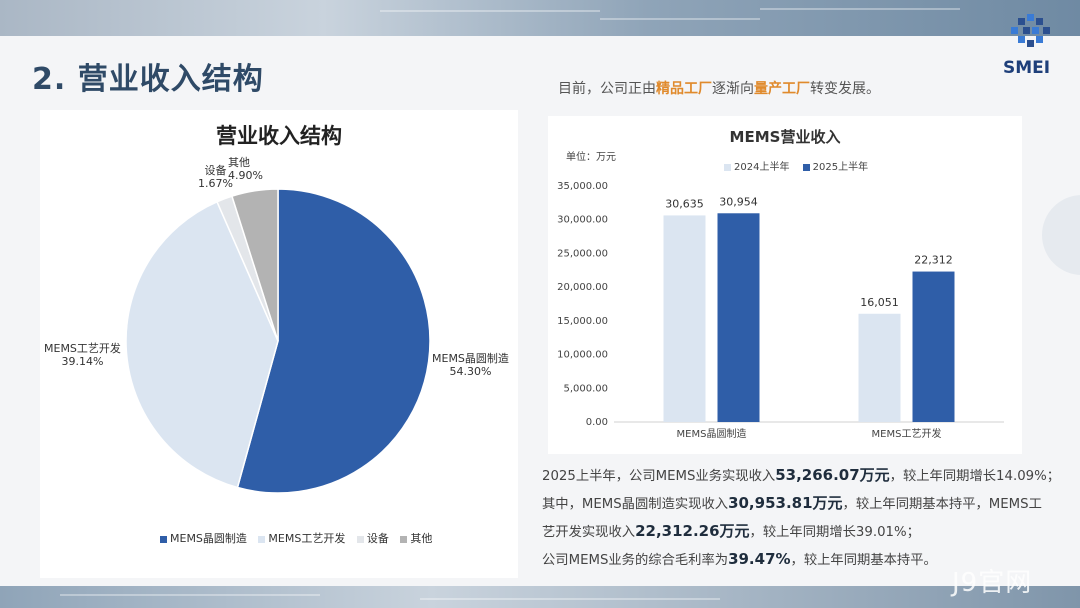 This screenshot has height=608, width=1080. I want to click on pie-legend: MEMS晶圆制造 MEMS工艺开发 设备 其他, so click(300, 538).